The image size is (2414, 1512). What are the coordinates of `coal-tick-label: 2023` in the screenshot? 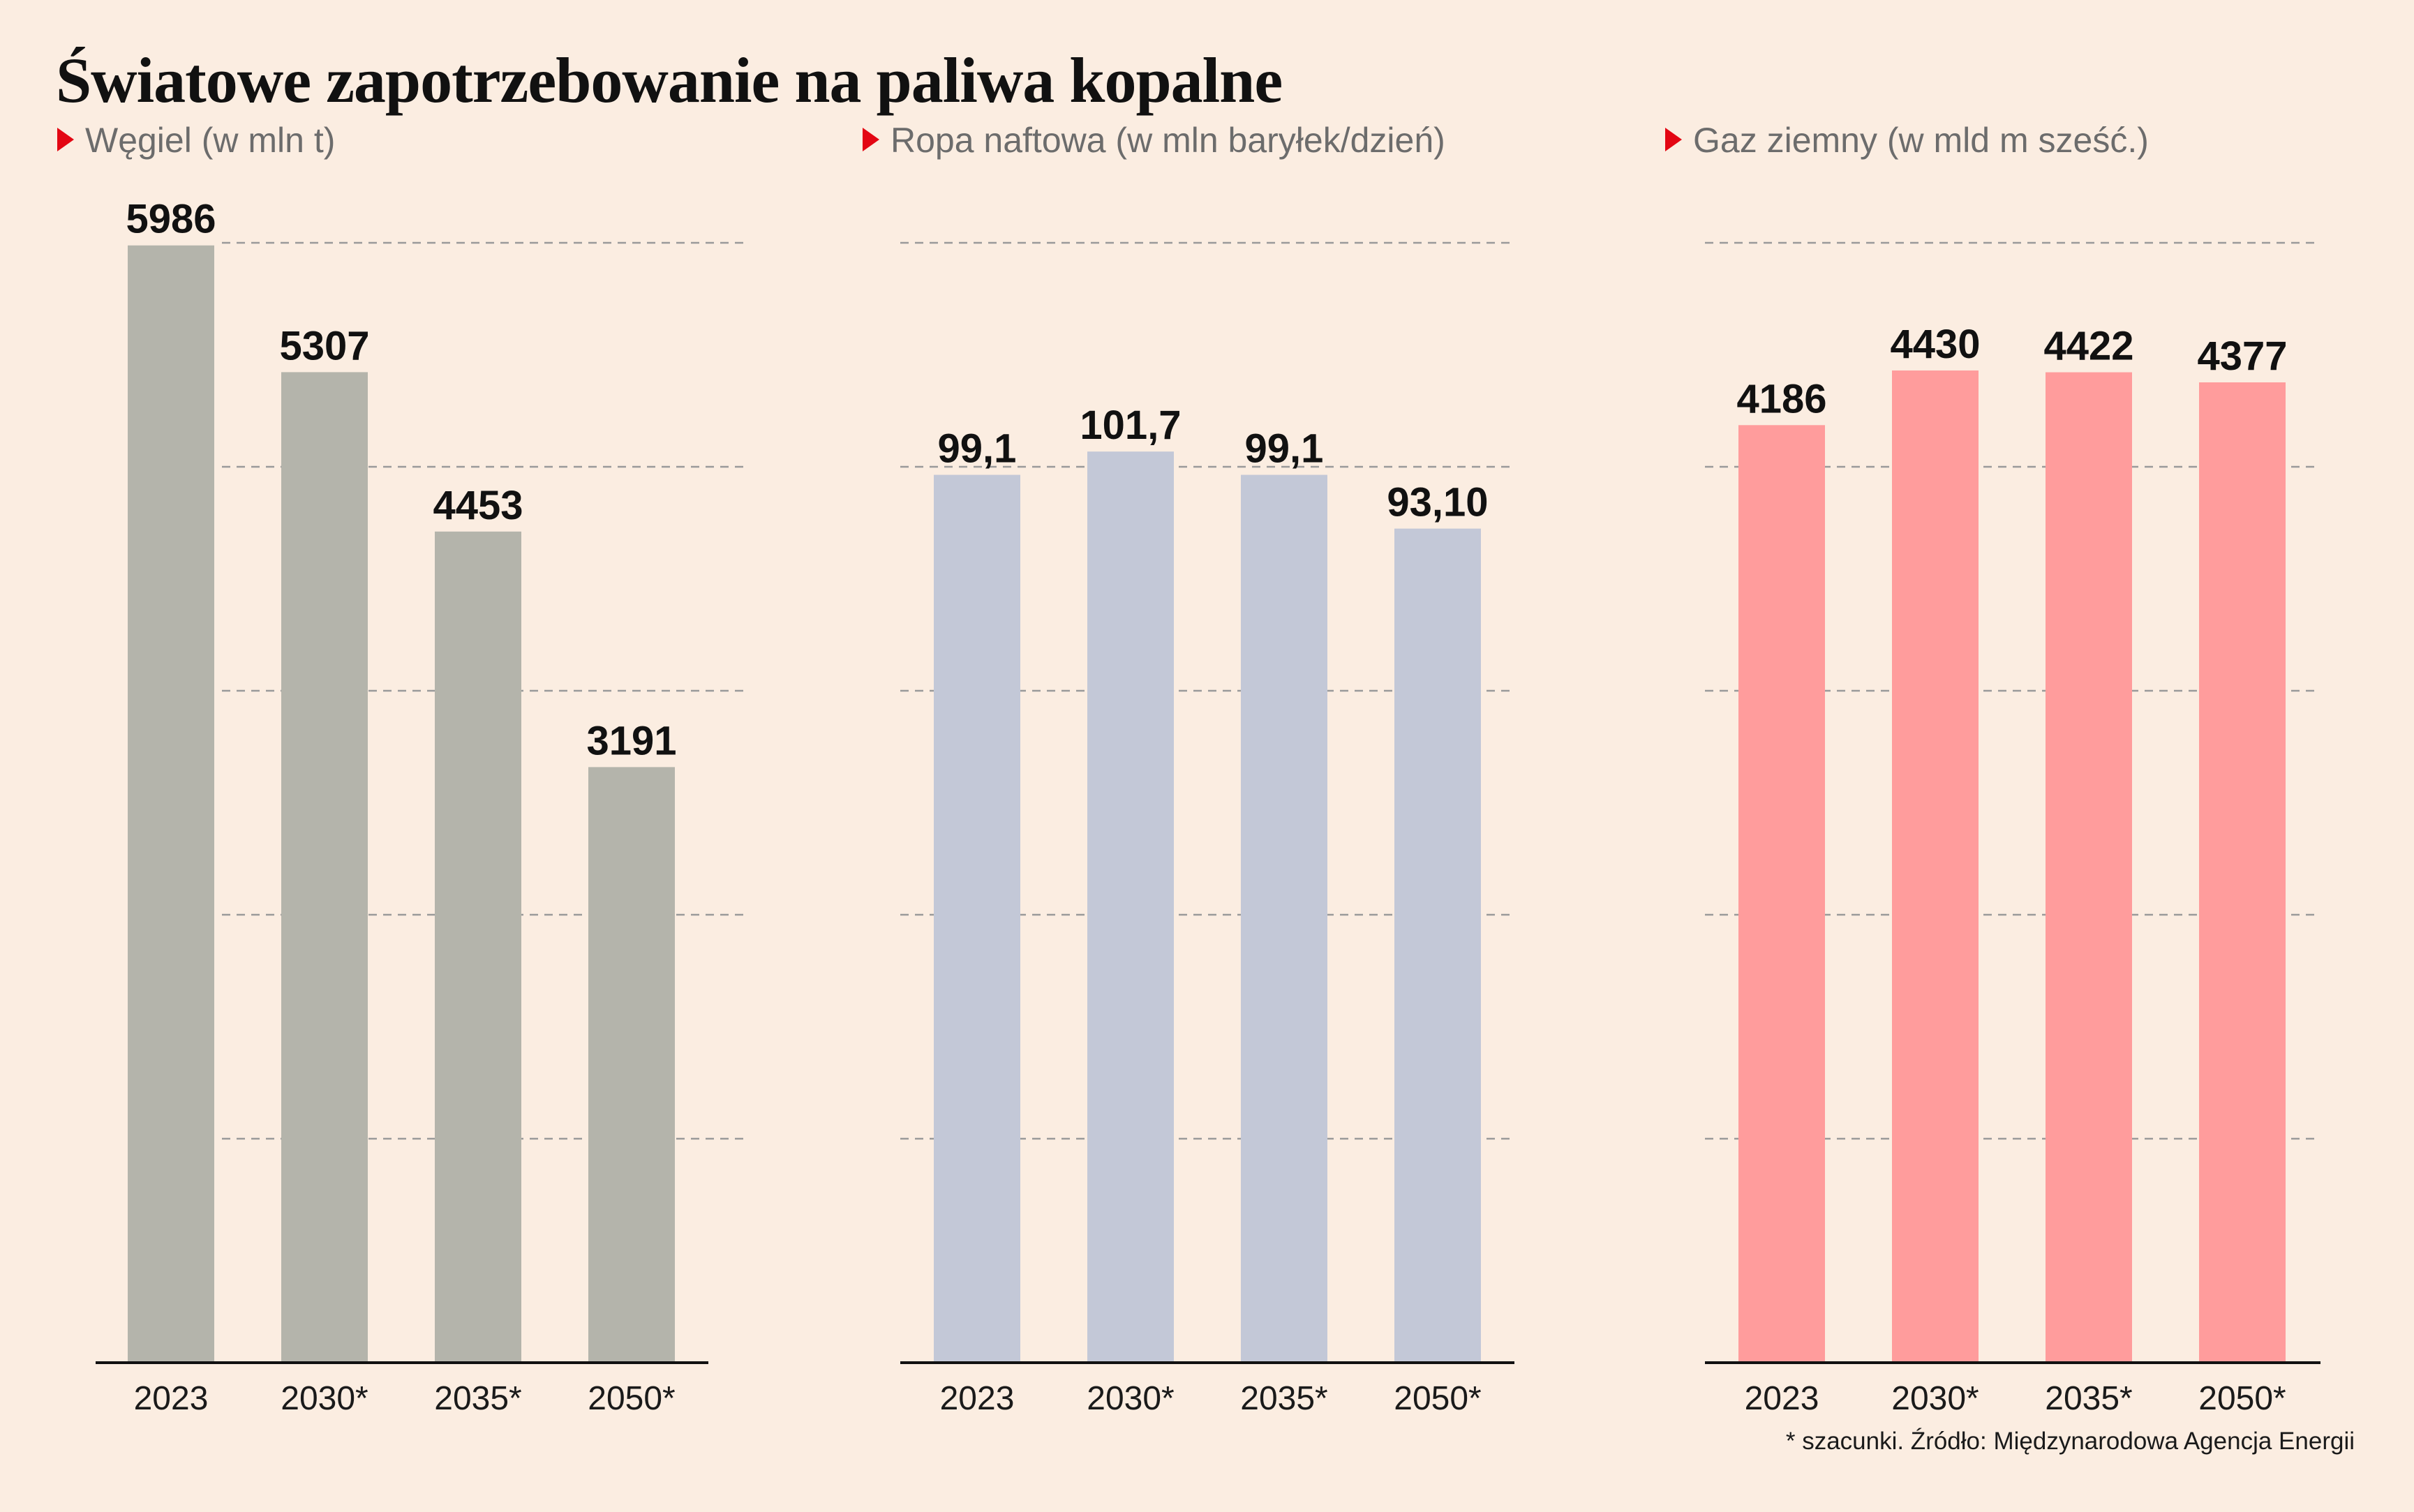 It's located at (171, 1398).